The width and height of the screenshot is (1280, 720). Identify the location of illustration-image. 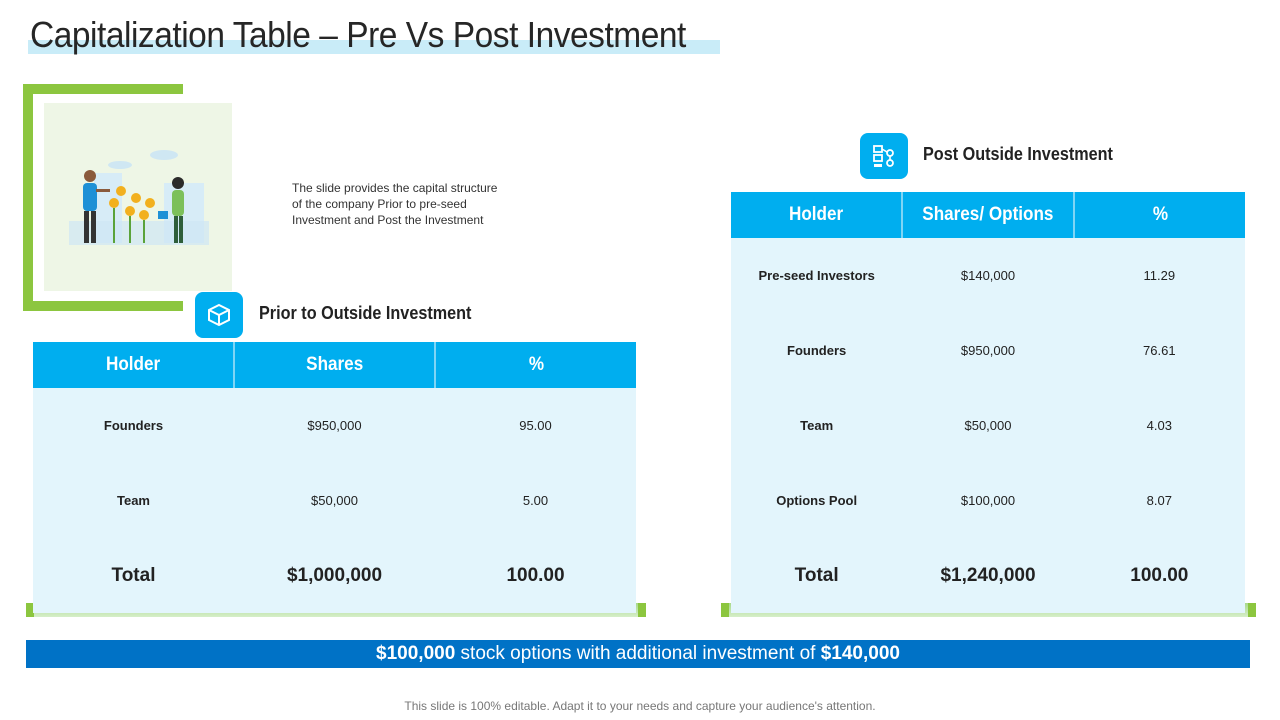
(138, 197).